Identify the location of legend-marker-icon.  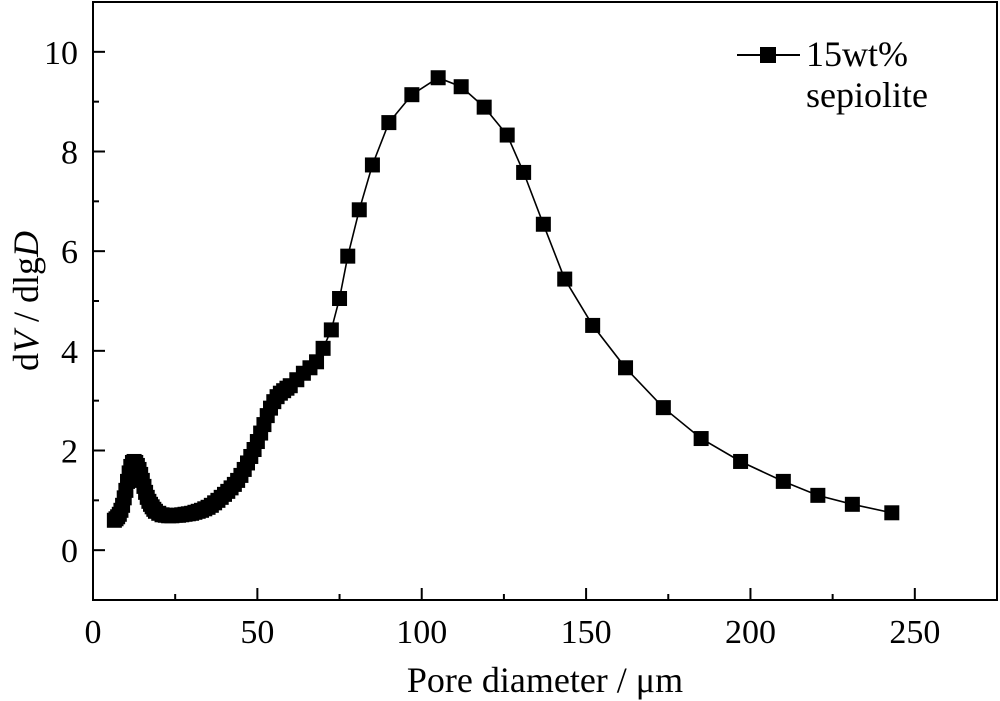
(768, 55).